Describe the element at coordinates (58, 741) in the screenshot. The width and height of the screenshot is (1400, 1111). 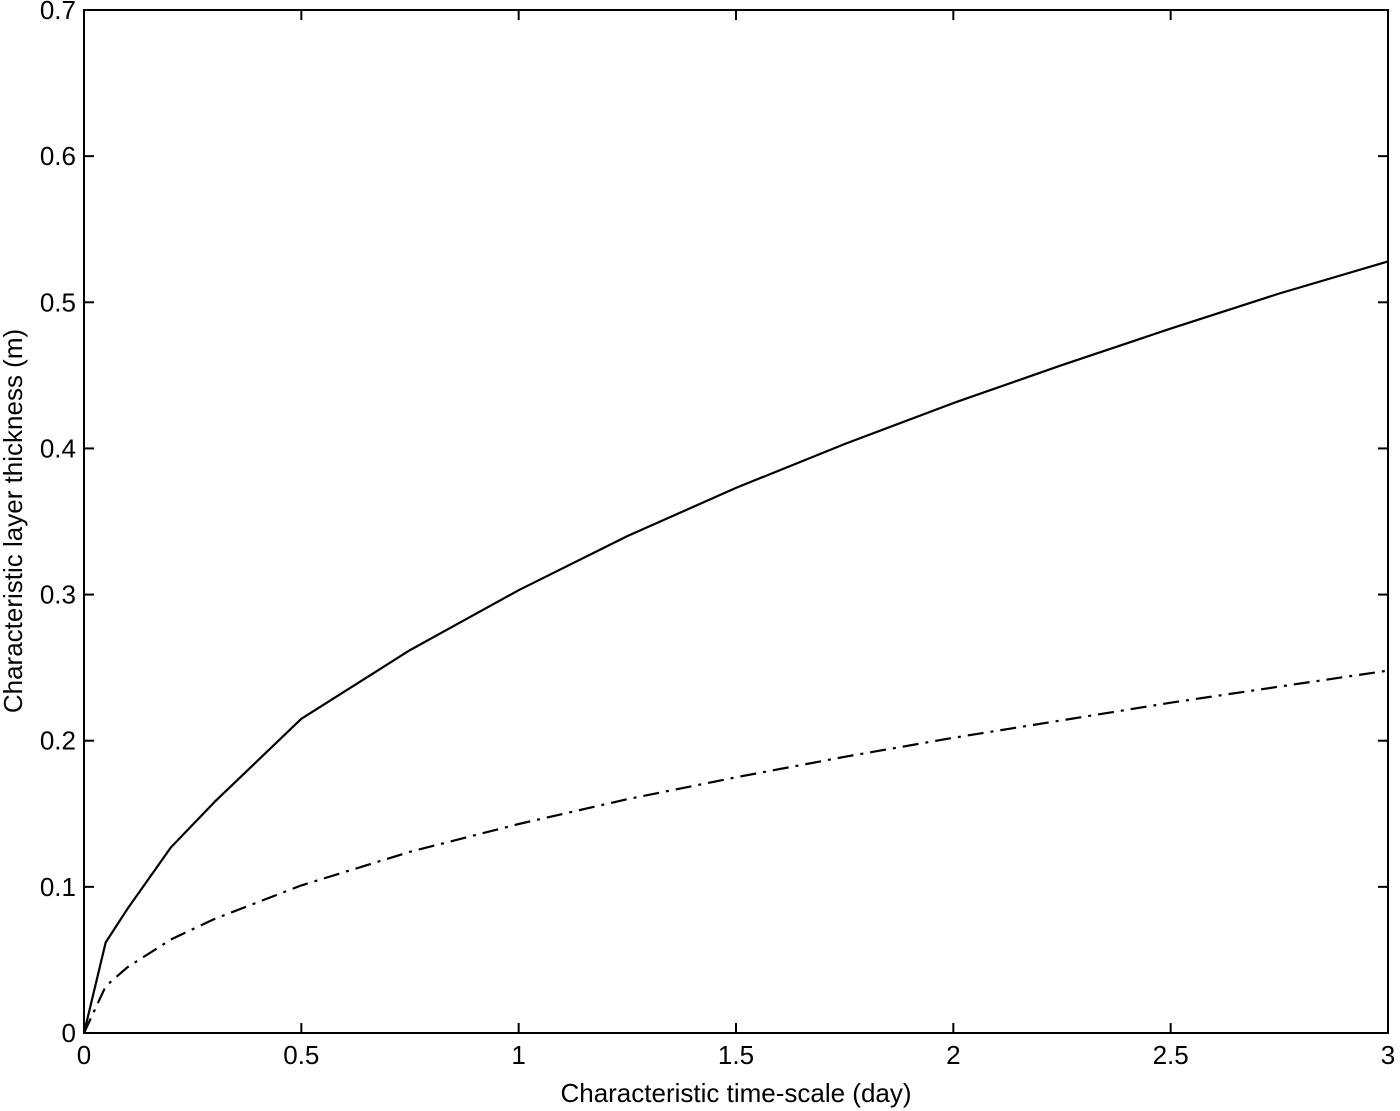
I see `y-tick-label: 0.2` at that location.